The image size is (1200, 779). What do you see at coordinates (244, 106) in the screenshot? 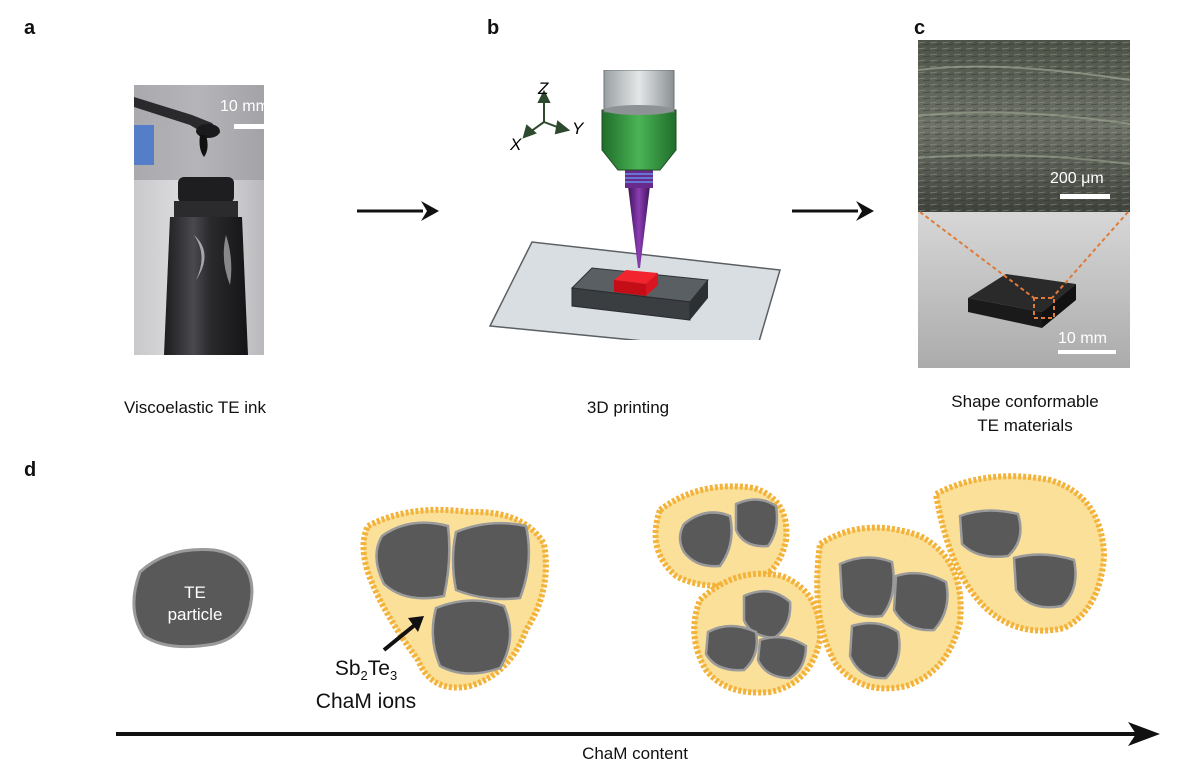
I see `scalebar-label-a: 10 mm` at bounding box center [244, 106].